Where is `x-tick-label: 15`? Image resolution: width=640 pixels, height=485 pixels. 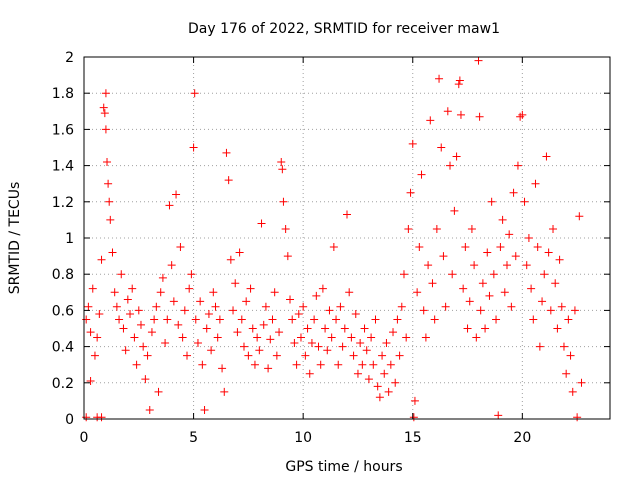 x-tick-label: 15 is located at coordinates (413, 438).